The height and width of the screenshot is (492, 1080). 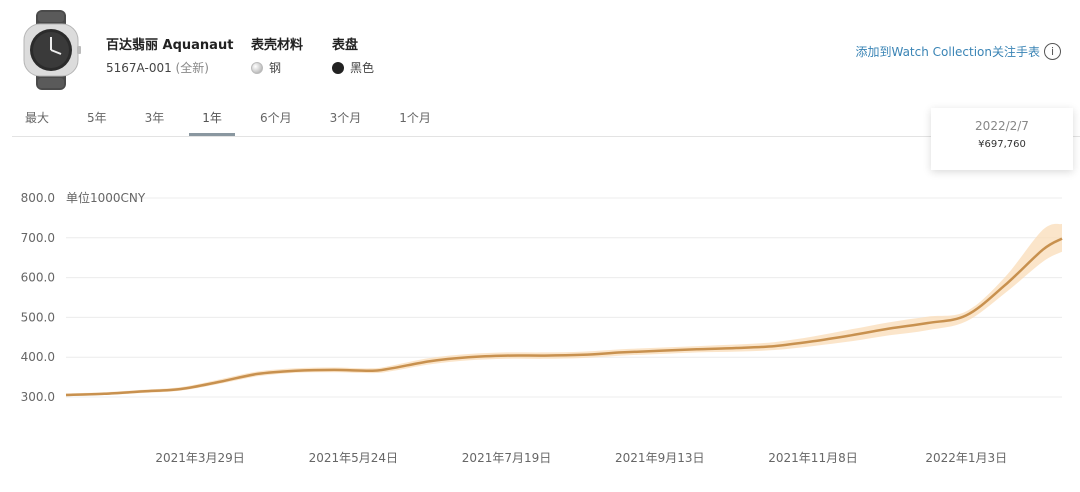 What do you see at coordinates (353, 458) in the screenshot?
I see `x-tick-label: 2021年5月24日` at bounding box center [353, 458].